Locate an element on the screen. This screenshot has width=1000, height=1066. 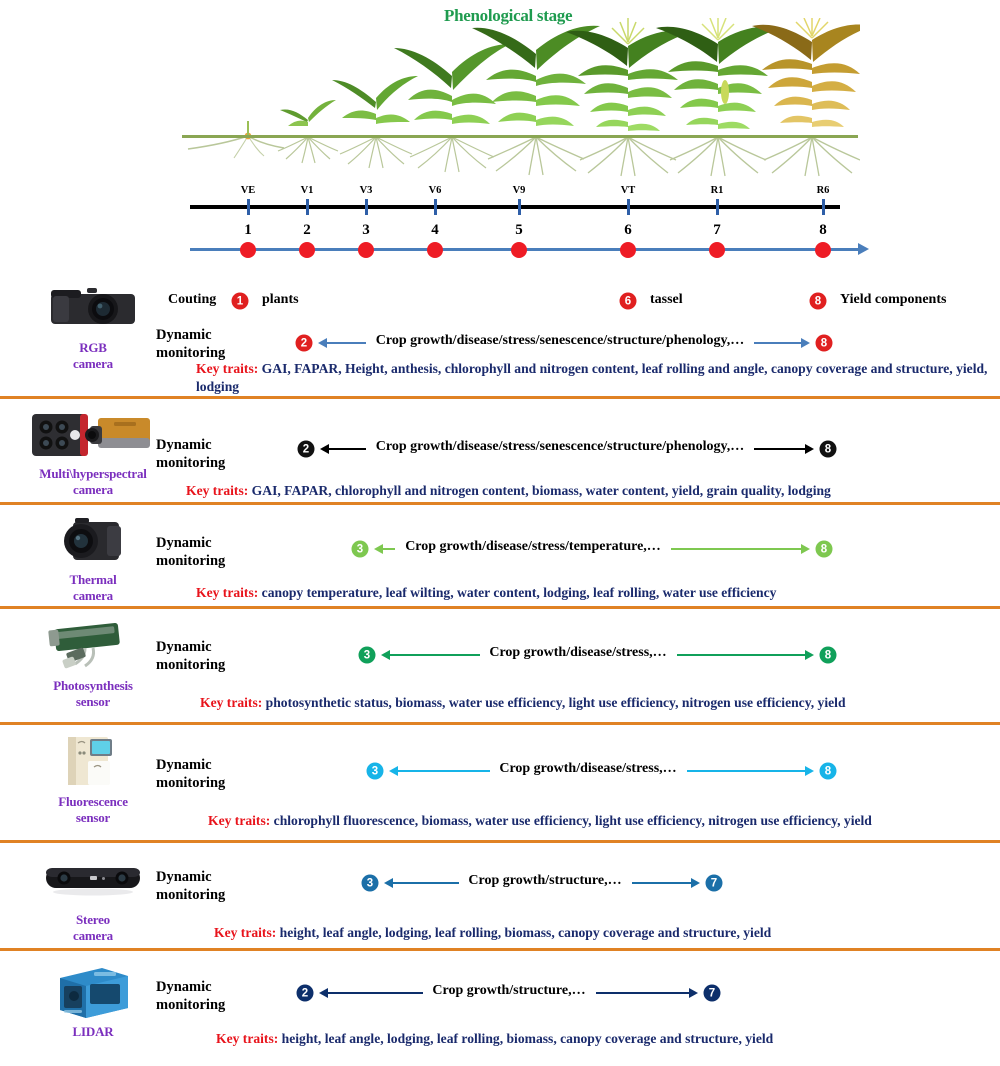
stage-tick-vt is located at coordinates (628, 207).